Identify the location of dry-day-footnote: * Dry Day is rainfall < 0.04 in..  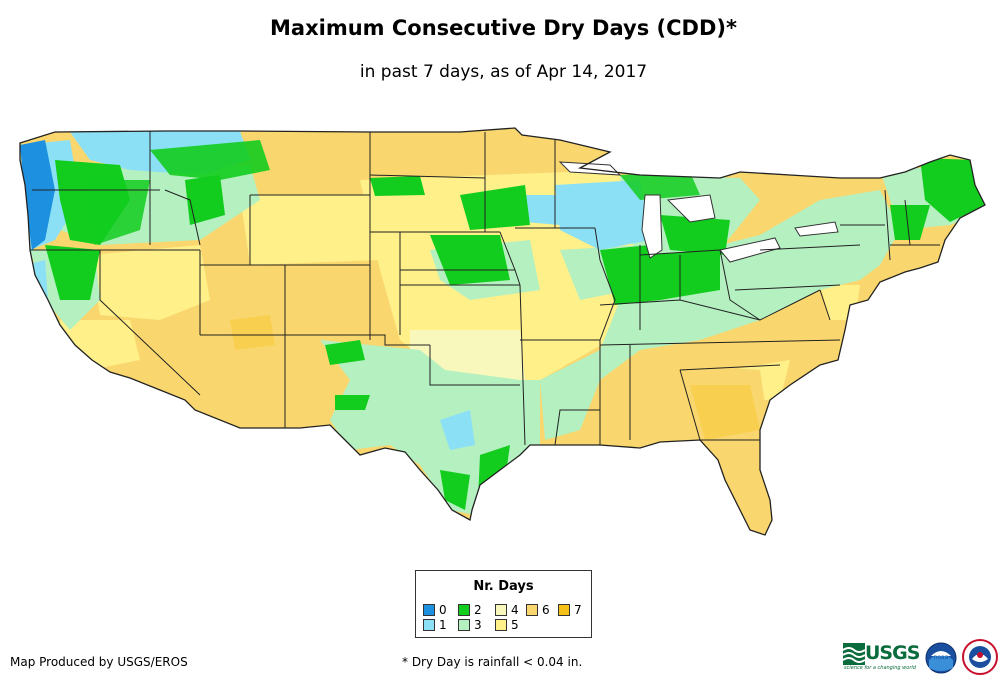
(492, 662).